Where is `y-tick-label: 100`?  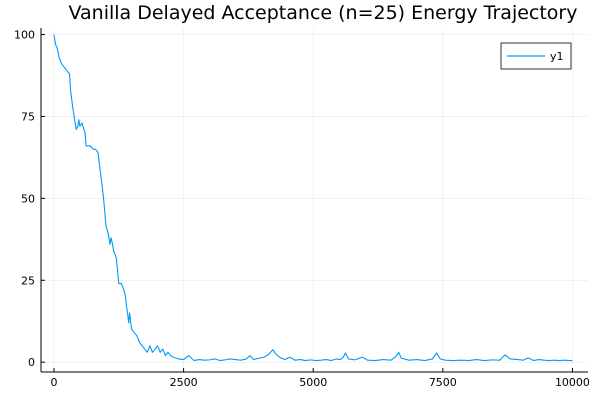 y-tick-label: 100 is located at coordinates (24, 35).